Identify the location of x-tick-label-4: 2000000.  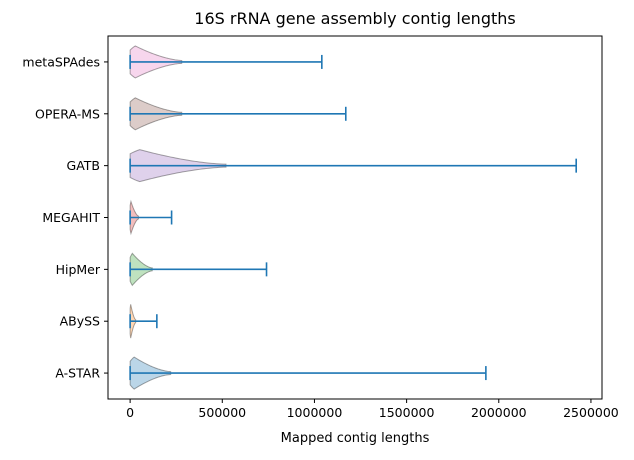
(499, 412).